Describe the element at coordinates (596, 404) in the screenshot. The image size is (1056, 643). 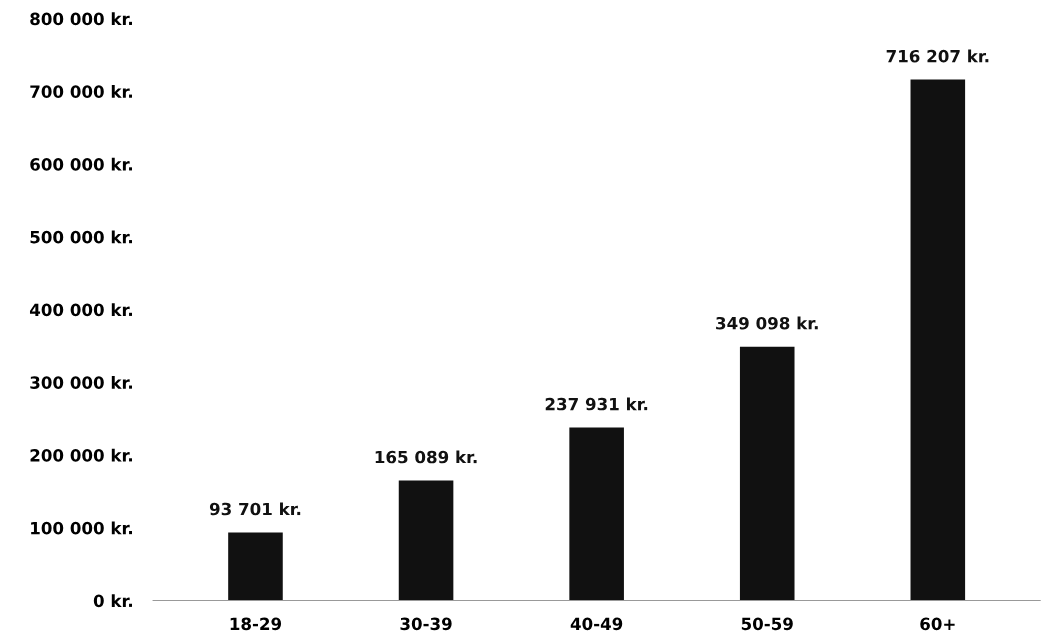
I see `data-label: 237 931 kr.` at that location.